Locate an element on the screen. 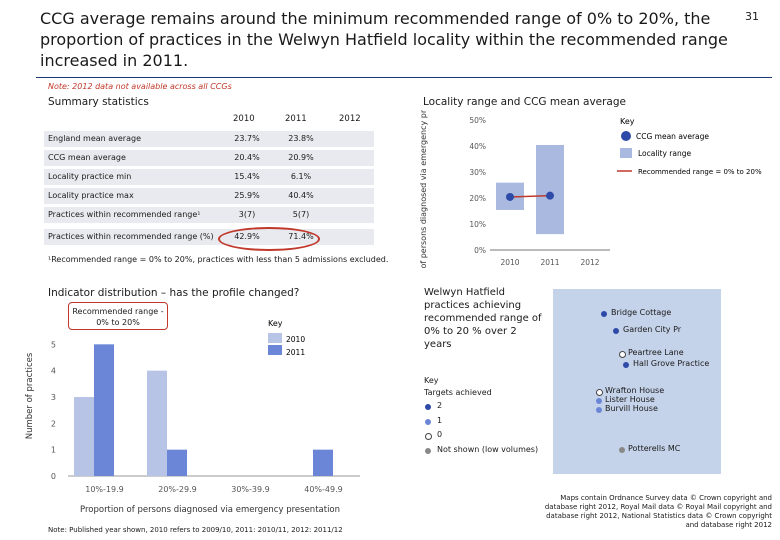  indicator-xtick: 30%-39.9 is located at coordinates (250, 489).